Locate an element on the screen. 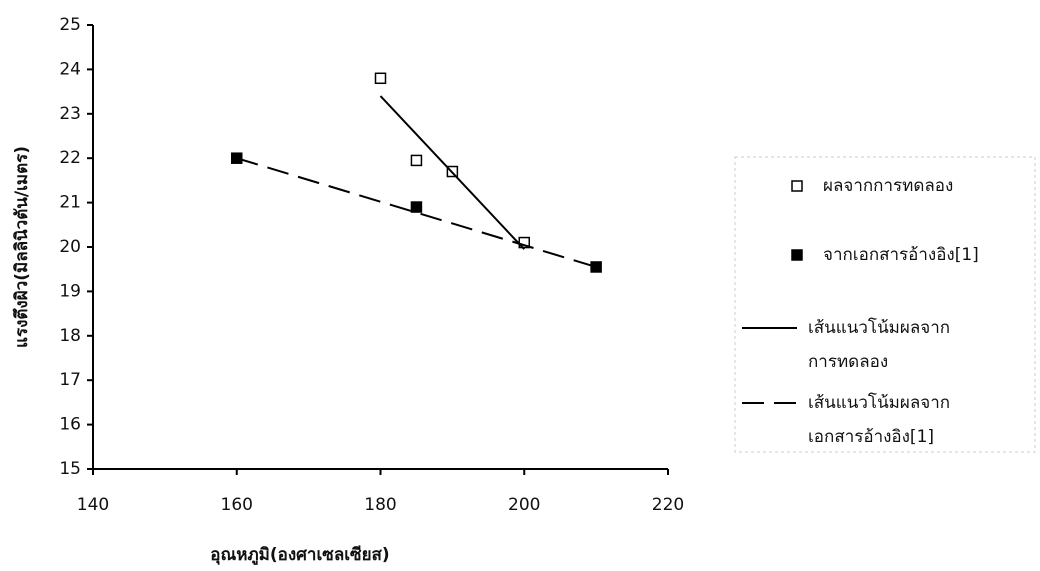 This screenshot has height=571, width=1040. y-tick-label: 17 is located at coordinates (70, 380).